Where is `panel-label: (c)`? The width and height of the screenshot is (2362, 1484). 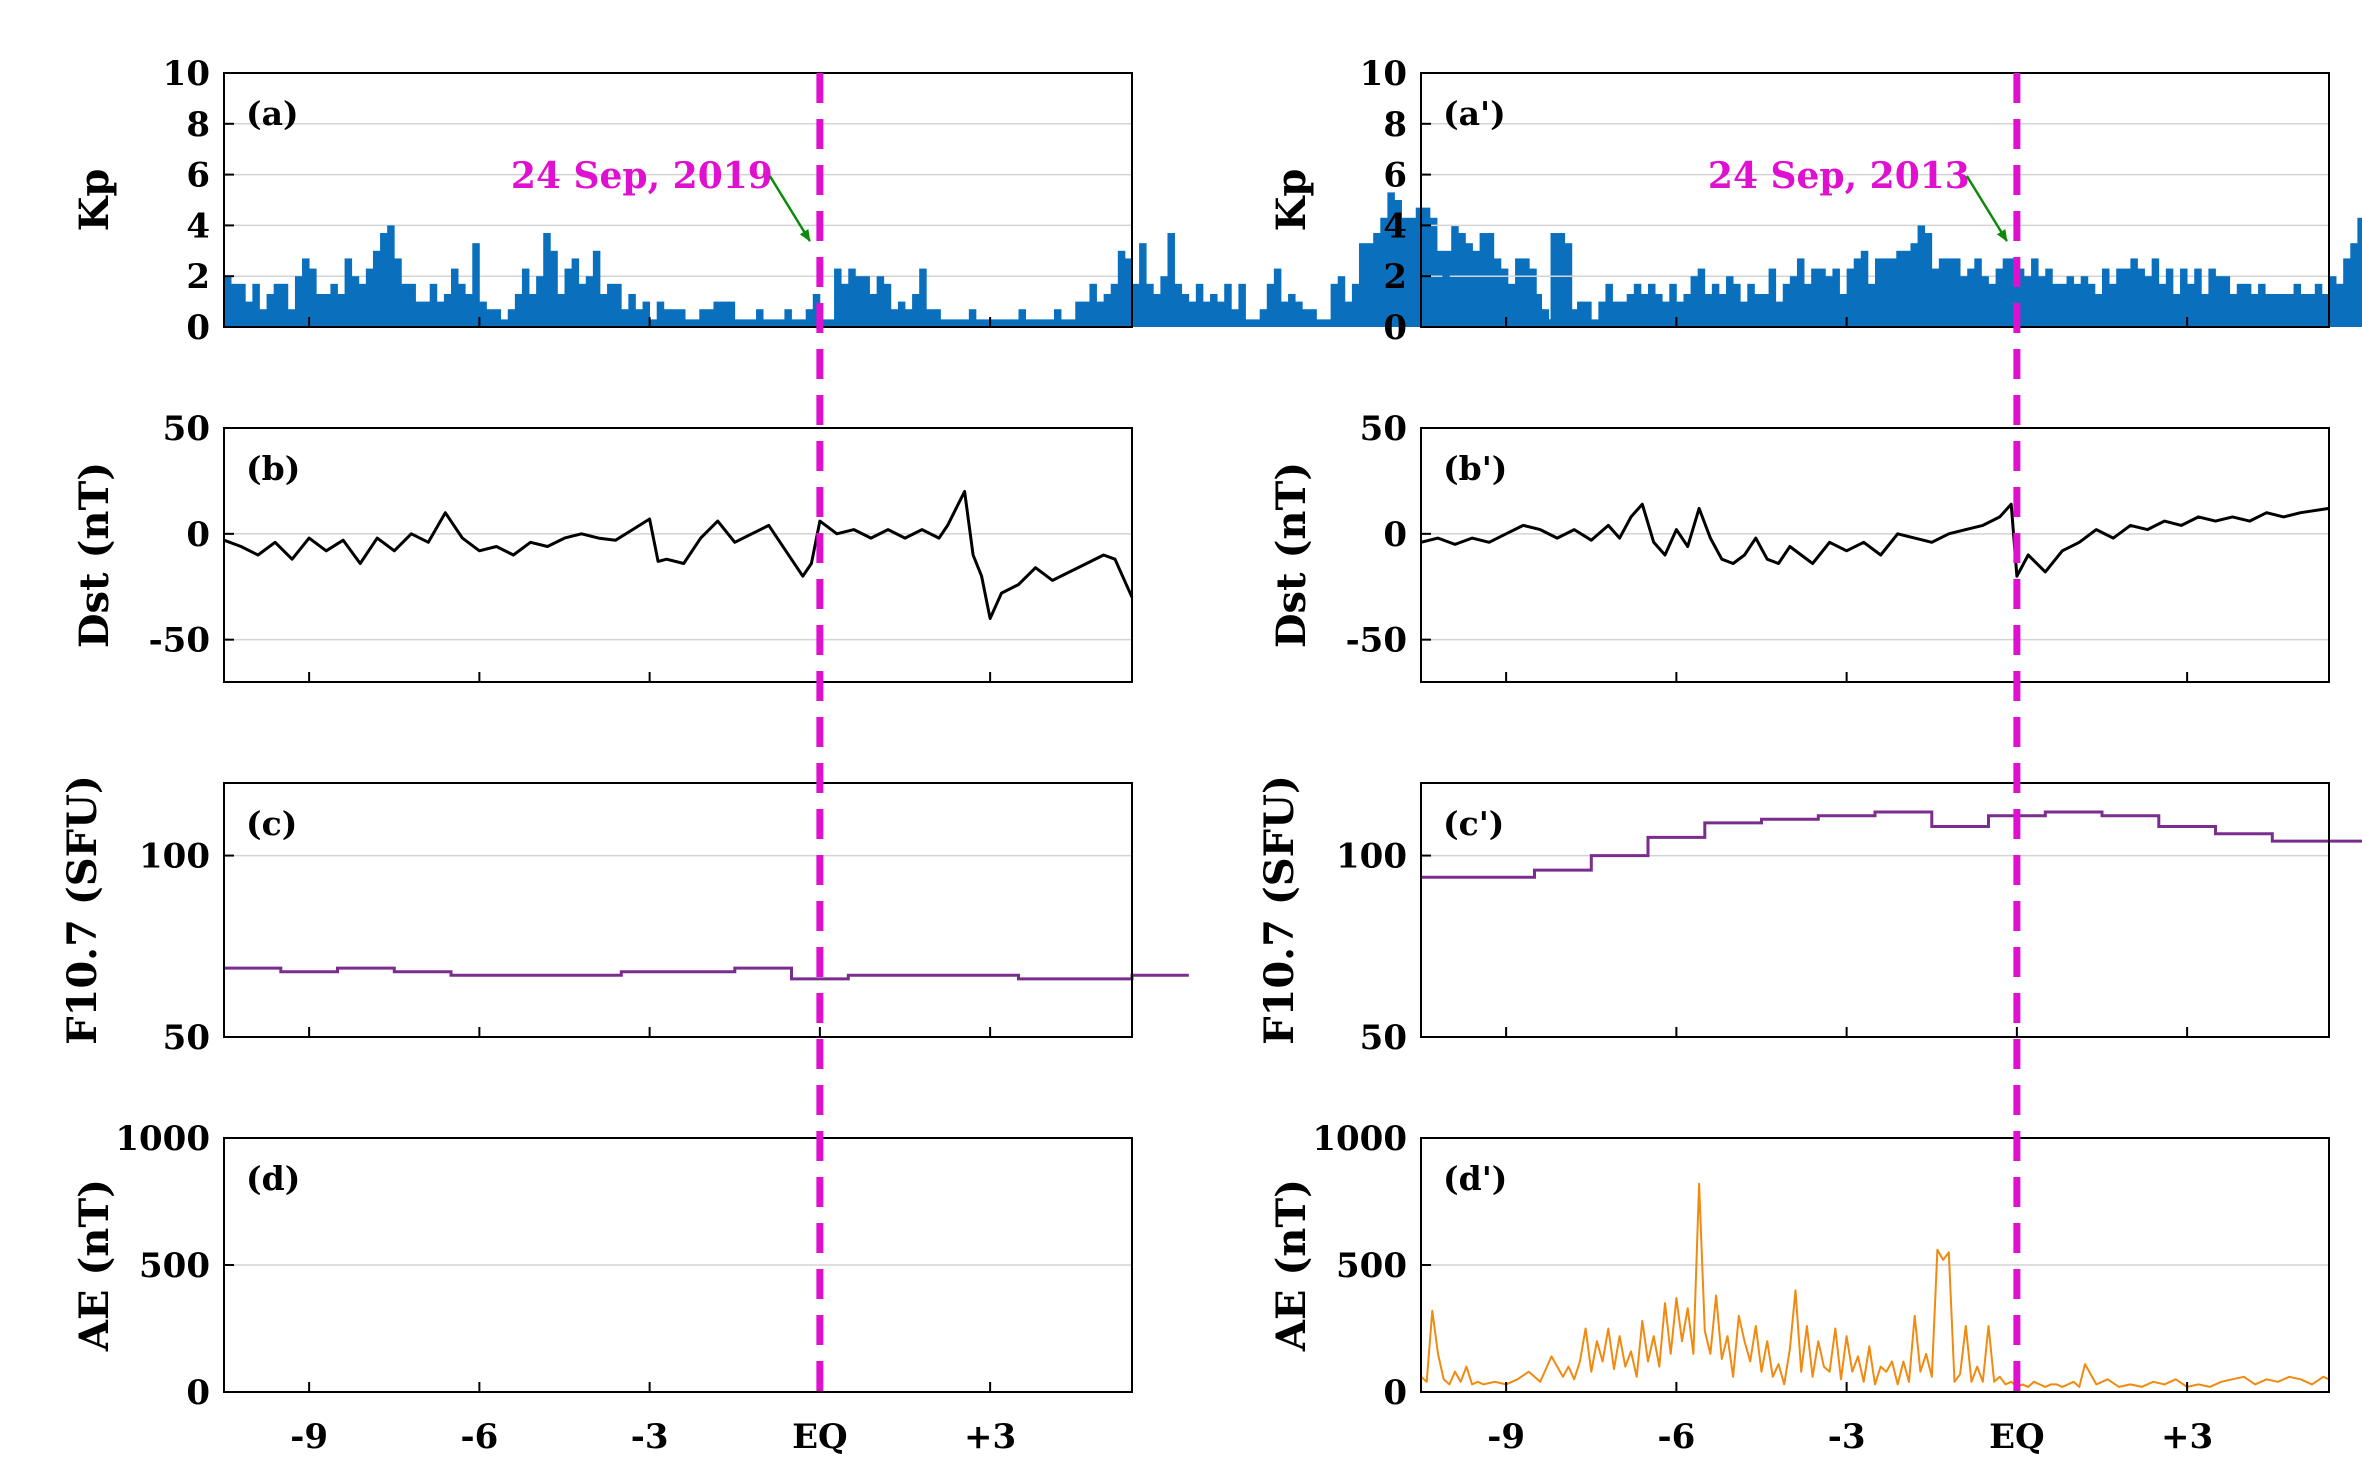 panel-label: (c) is located at coordinates (271, 823).